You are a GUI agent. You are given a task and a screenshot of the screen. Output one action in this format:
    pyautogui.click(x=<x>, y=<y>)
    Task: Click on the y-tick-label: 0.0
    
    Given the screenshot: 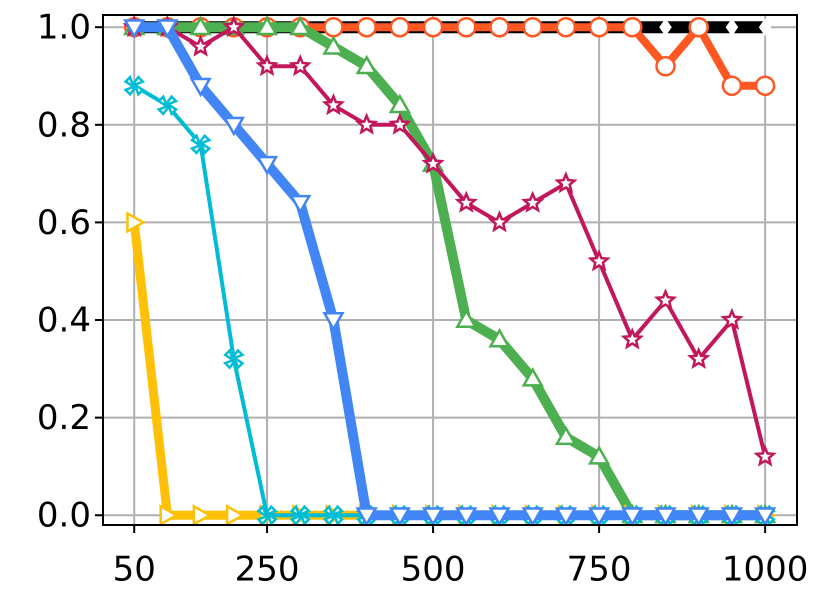 What is the action you would take?
    pyautogui.click(x=64, y=516)
    